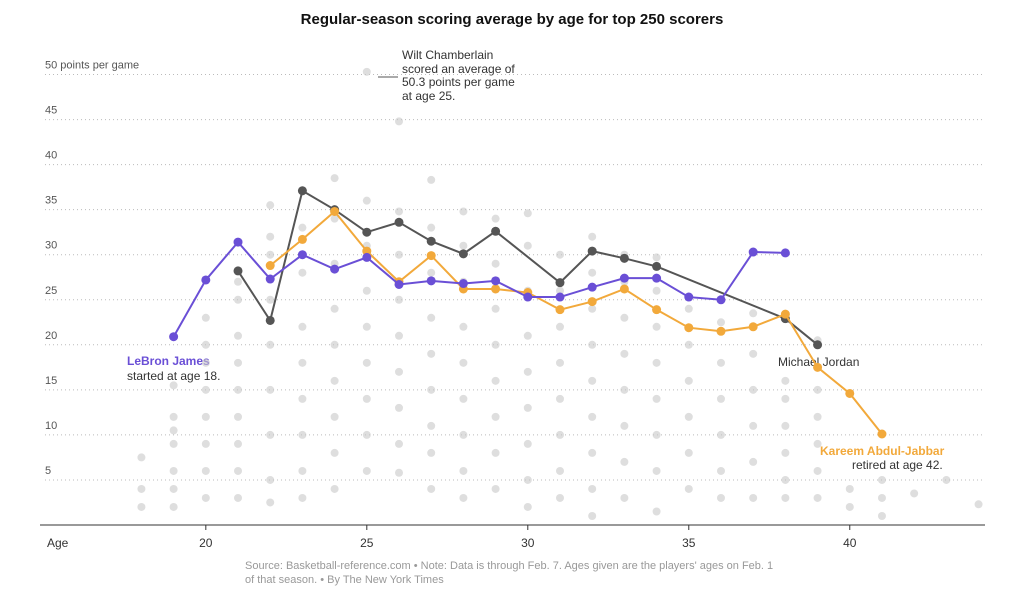  I want to click on annotation: Wilt Chamberlain, so click(447, 55).